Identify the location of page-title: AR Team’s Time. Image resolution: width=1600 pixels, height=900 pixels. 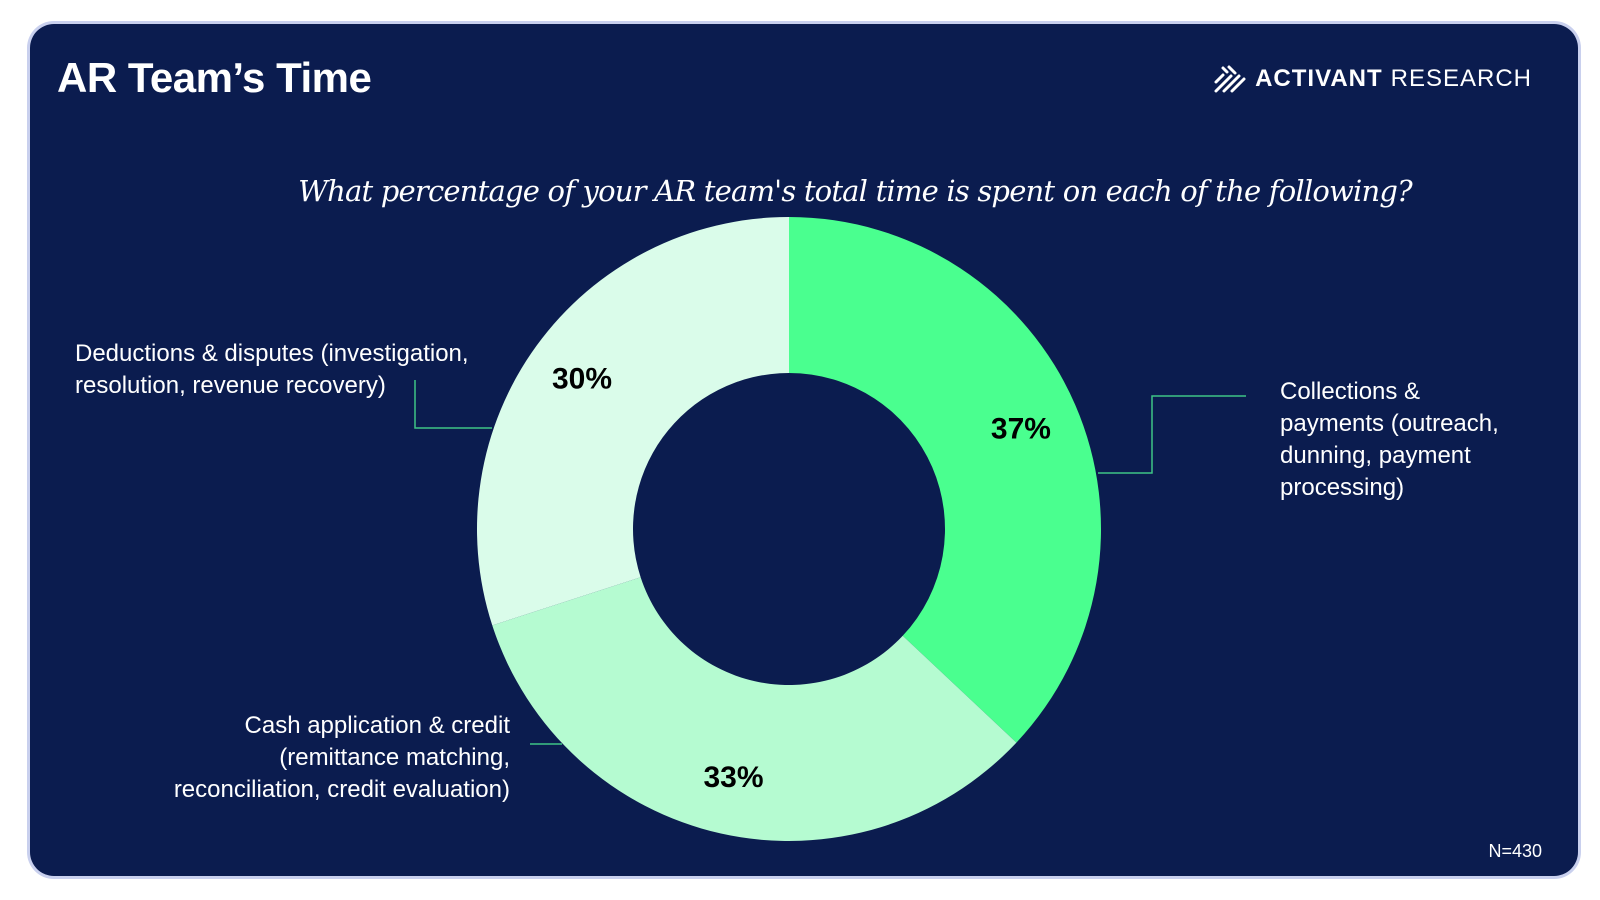
(214, 77).